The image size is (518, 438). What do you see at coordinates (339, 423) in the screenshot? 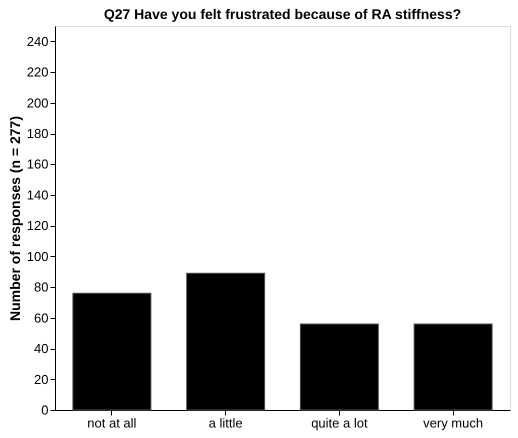
I see `x-tick-label: quite a lot` at bounding box center [339, 423].